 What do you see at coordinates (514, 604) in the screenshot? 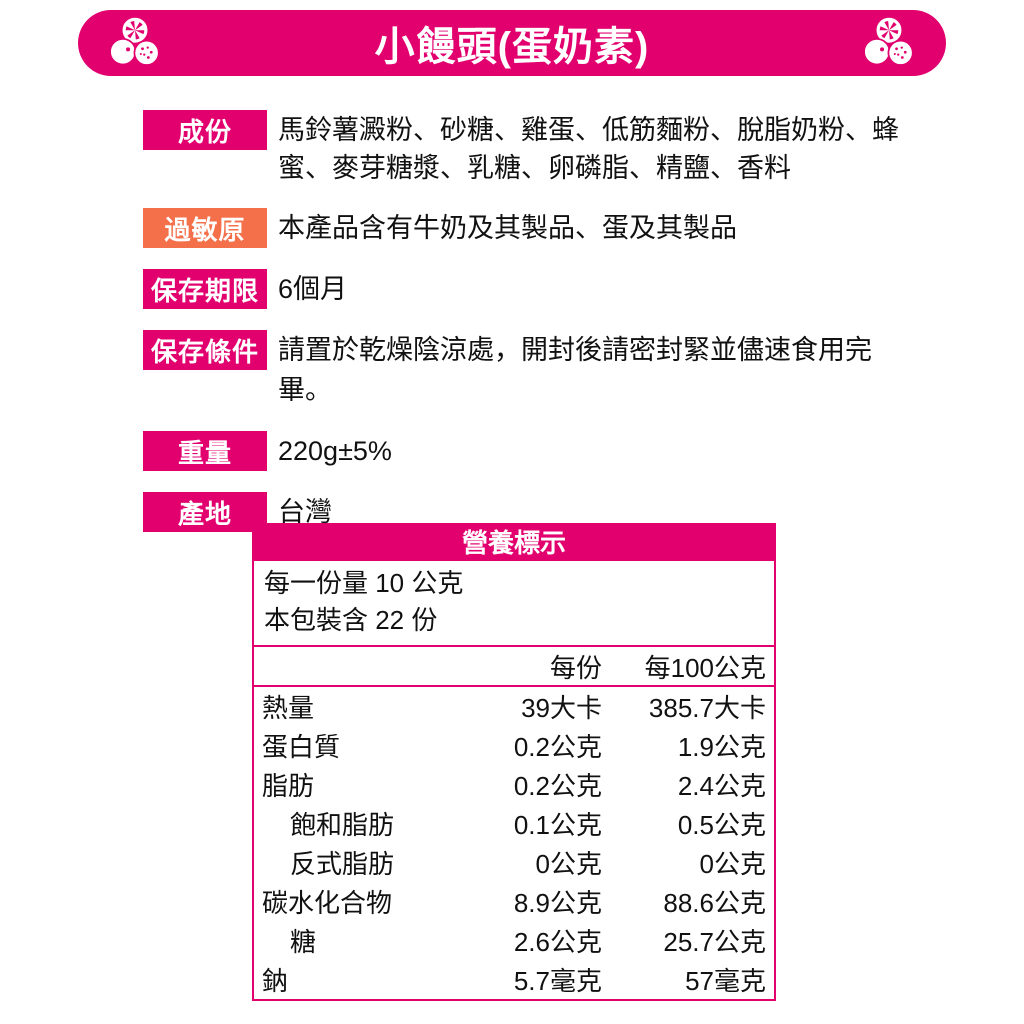
I see `serving-info: 每一份量 10 公克 本包裝含 22 份` at bounding box center [514, 604].